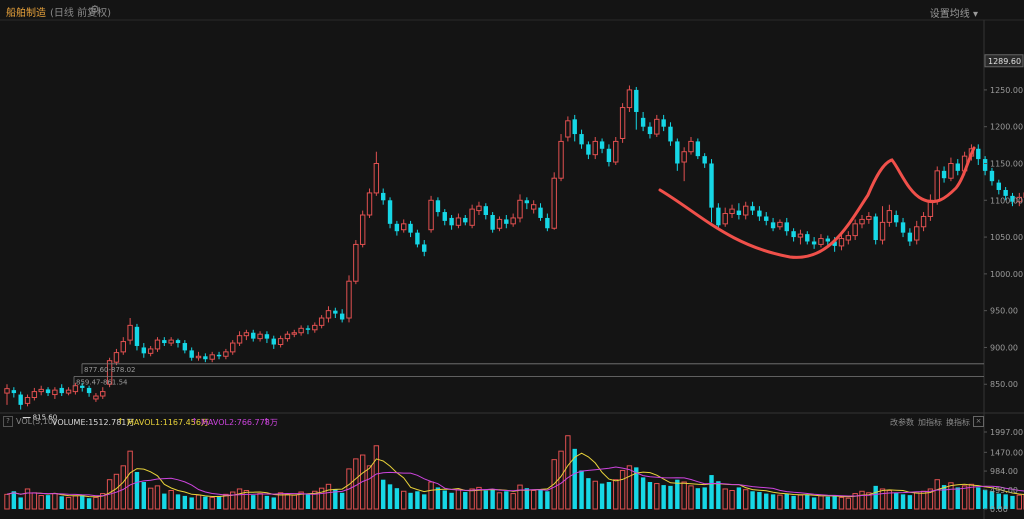  I want to click on volume-tick-label: 984.00, so click(1004, 471).